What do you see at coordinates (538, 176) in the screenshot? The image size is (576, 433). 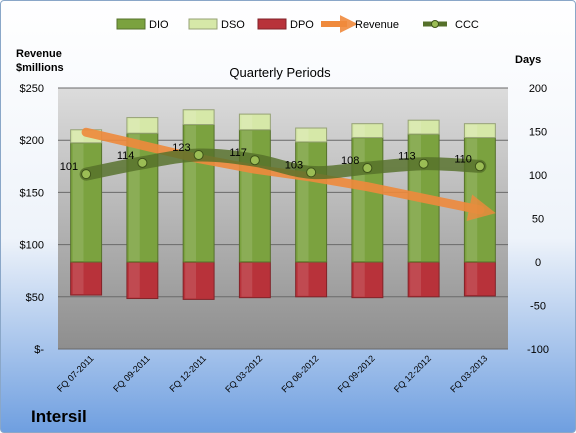 I see `right-axis-tick-label: 100` at bounding box center [538, 176].